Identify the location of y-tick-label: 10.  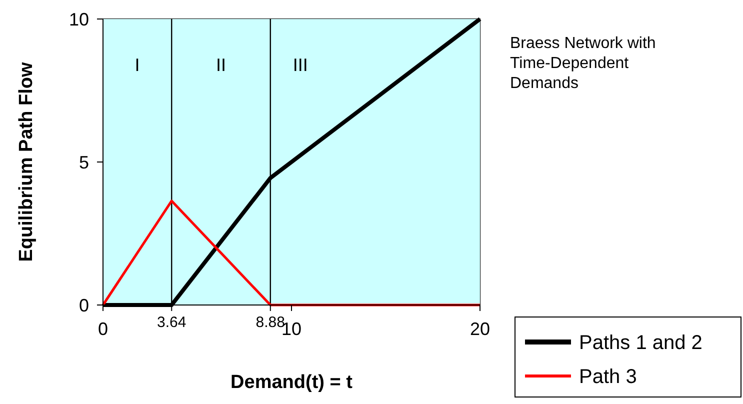
(78, 19).